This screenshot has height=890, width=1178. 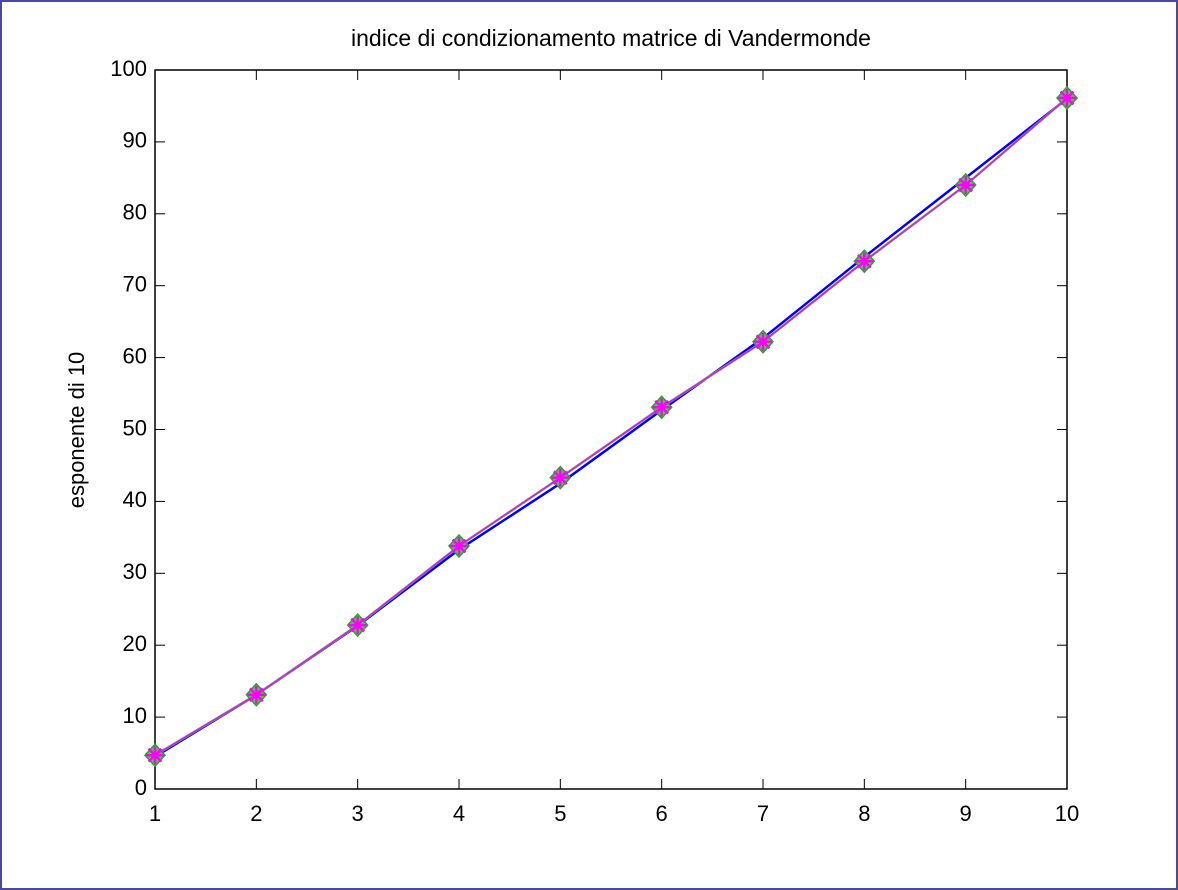 What do you see at coordinates (141, 787) in the screenshot?
I see `y-tick-label: 0` at bounding box center [141, 787].